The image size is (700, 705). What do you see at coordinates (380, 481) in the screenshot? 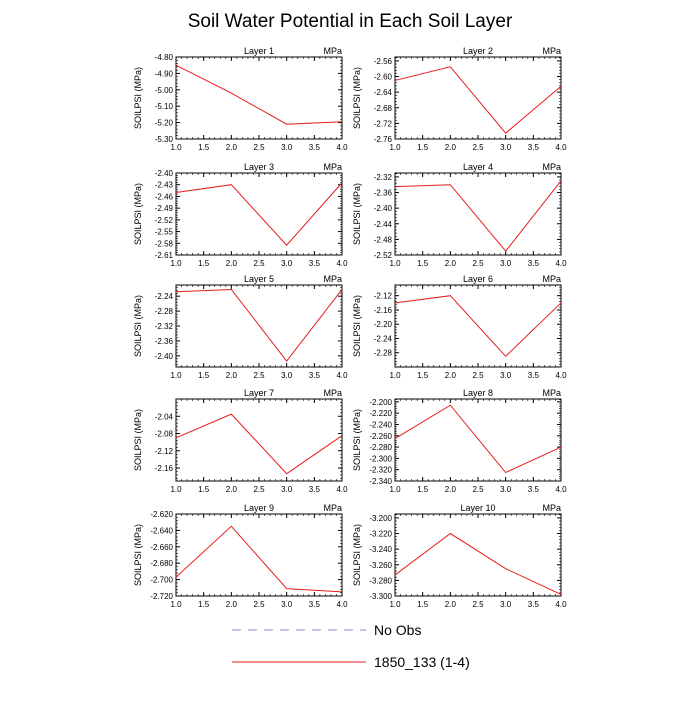
I see `y-tick-label: -2.340` at bounding box center [380, 481].